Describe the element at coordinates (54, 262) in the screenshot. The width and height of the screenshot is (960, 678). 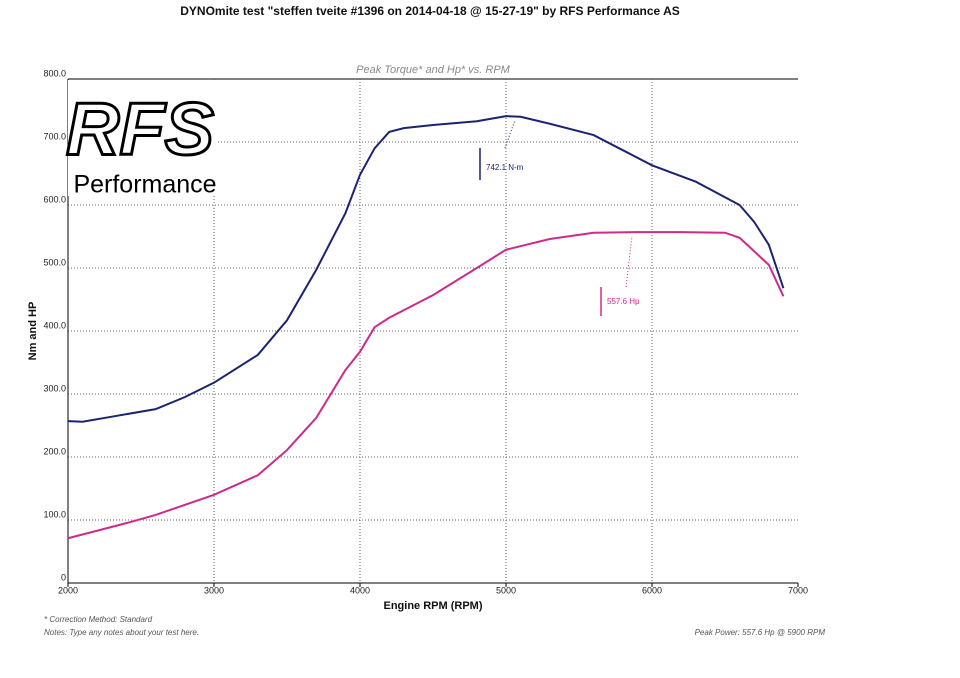
I see `y-tick-label: 500.0` at that location.